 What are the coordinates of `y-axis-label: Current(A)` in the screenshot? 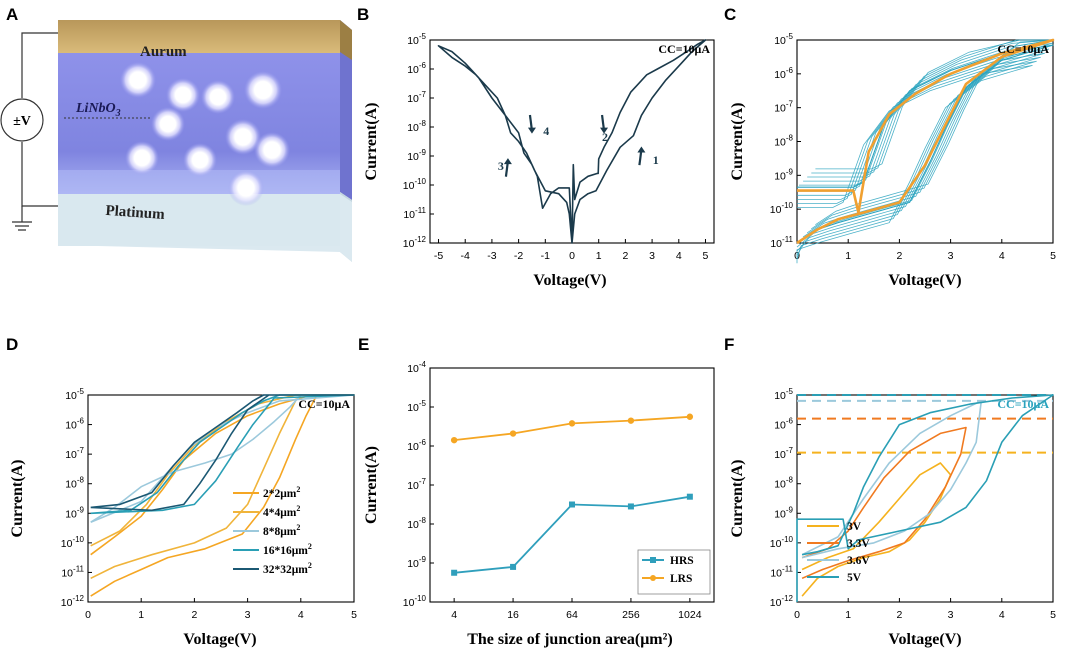 It's located at (17, 499).